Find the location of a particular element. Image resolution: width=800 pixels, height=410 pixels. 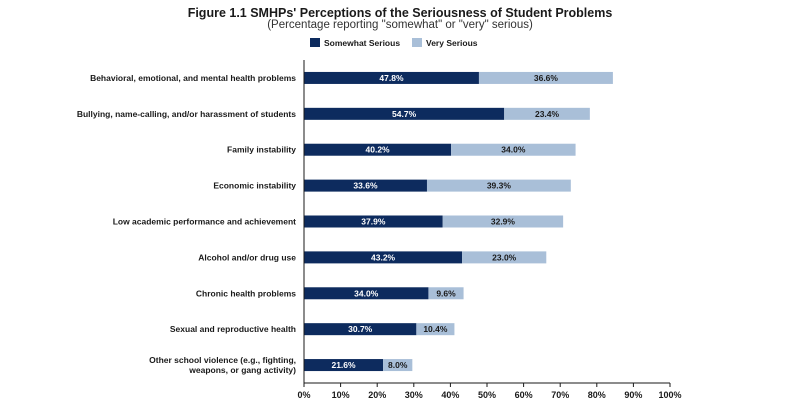

x-tick-label: 30% is located at coordinates (414, 395).